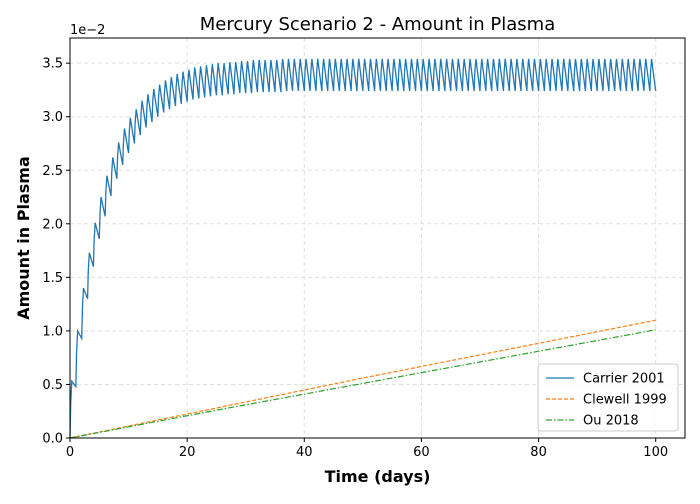 The image size is (700, 504). Describe the element at coordinates (538, 452) in the screenshot. I see `x-tick-label: 80` at that location.